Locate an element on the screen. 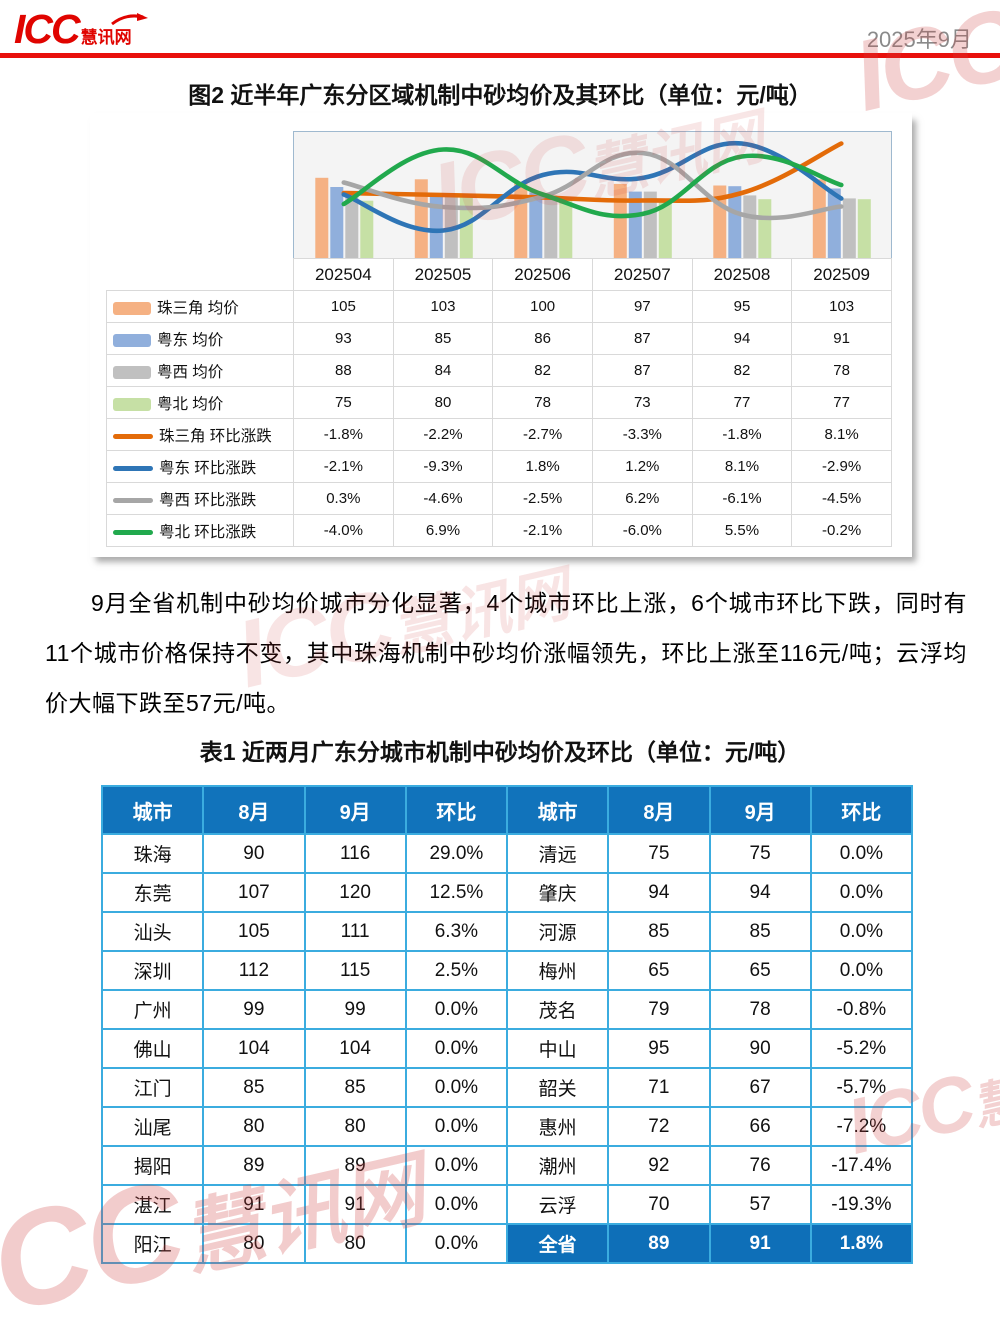 Image resolution: width=1000 pixels, height=1332 pixels. series-row: 珠三角 环比涨跌 -1.8% -2.2% -2.7% -3.3% -1.8% 8.1% is located at coordinates (499, 434).